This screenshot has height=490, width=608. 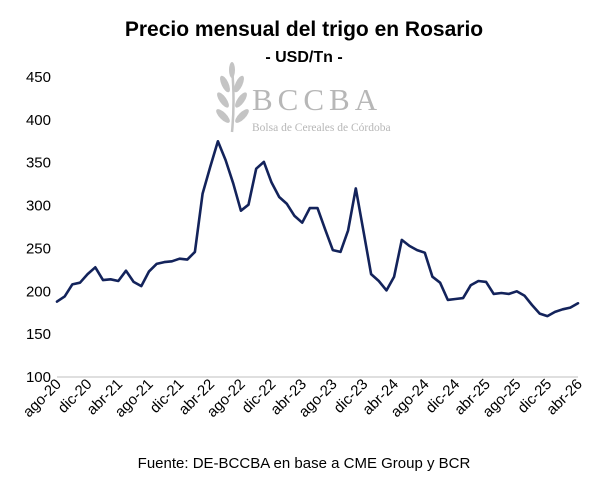 What do you see at coordinates (38, 291) in the screenshot?
I see `y-tick-label: 200` at bounding box center [38, 291].